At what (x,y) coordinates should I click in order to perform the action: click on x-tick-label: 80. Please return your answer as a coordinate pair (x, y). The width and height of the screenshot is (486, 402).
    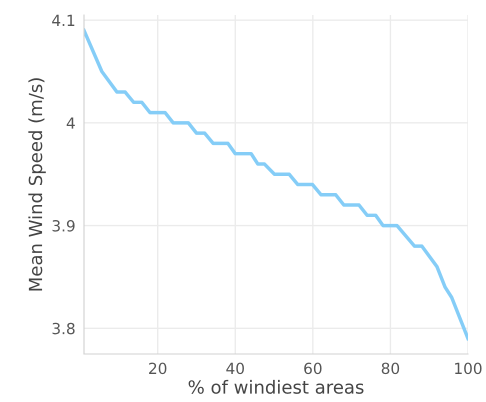
    Looking at the image, I should click on (391, 368).